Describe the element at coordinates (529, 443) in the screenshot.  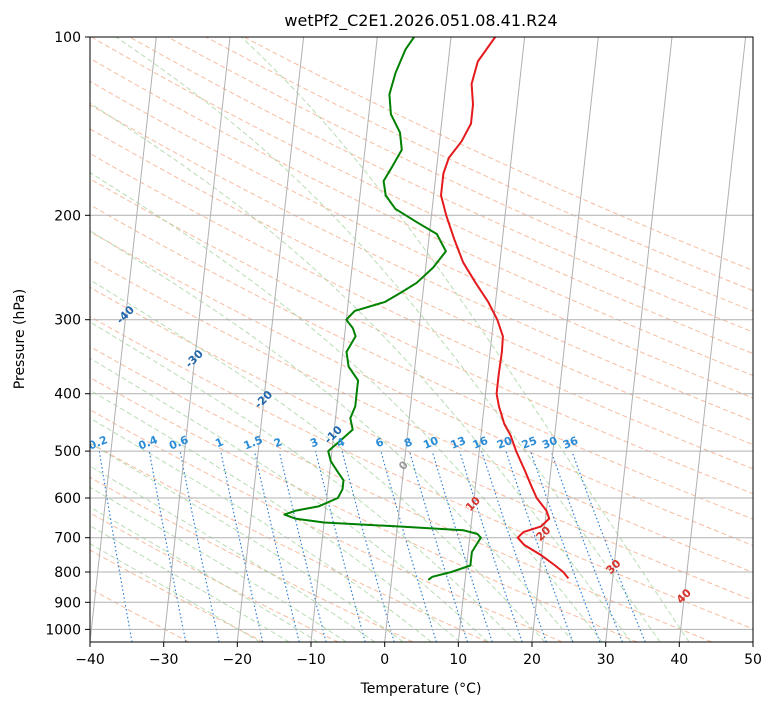
I see `mixing-ratio-label: 25` at that location.